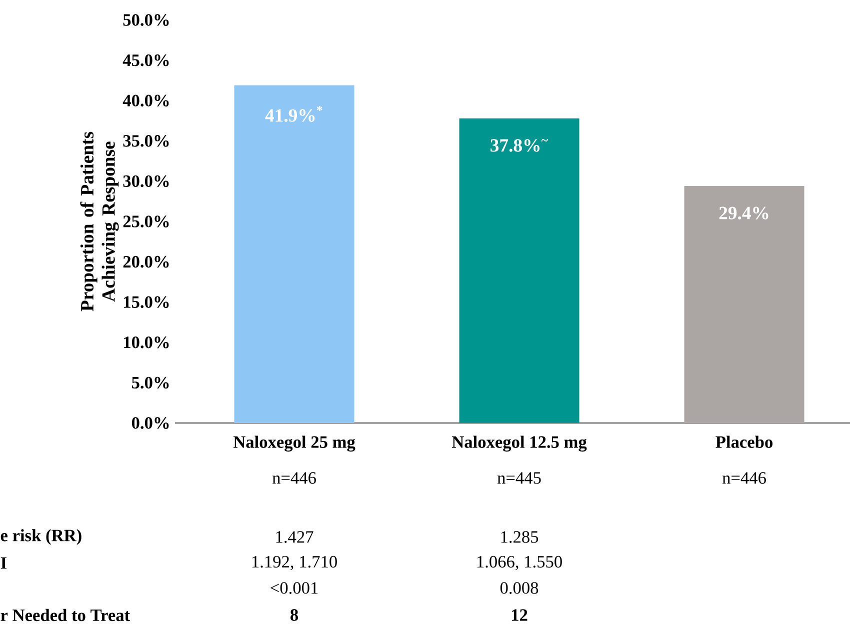  Describe the element at coordinates (65, 615) in the screenshot. I see `text: r Needed to Treat` at that location.